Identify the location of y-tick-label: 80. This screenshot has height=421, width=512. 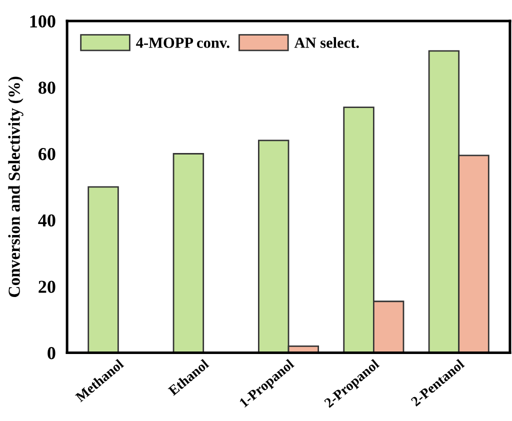
(47, 88).